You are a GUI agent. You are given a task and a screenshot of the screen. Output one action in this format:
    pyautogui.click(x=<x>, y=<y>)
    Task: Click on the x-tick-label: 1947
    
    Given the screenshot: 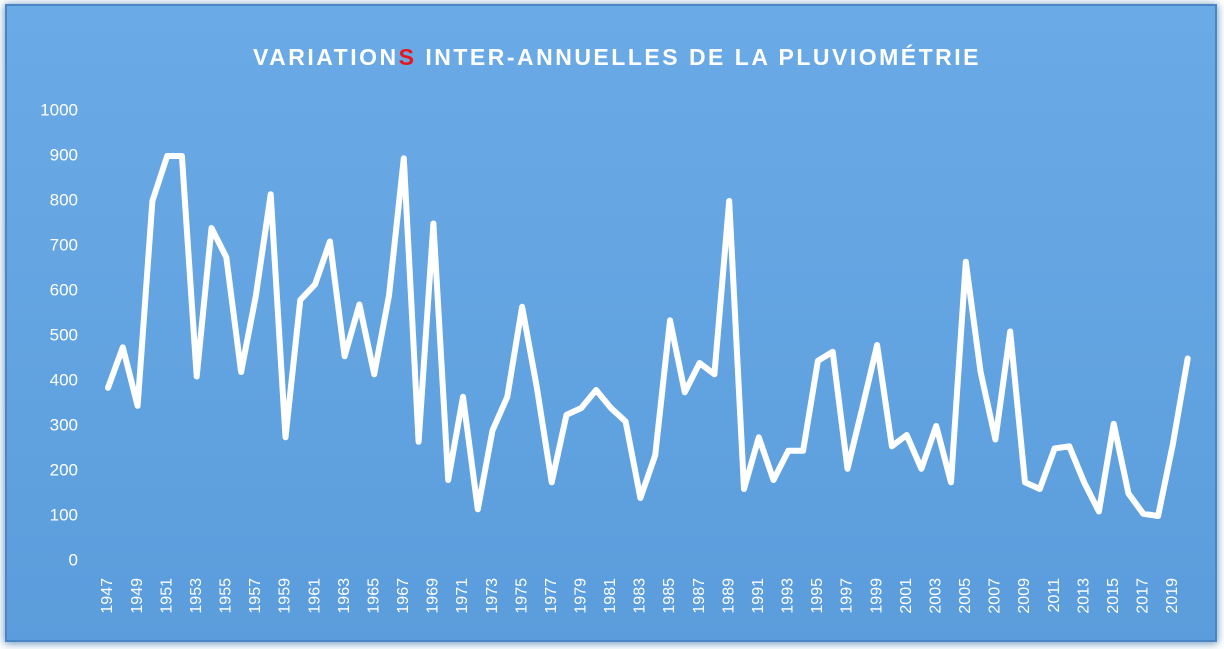 What is the action you would take?
    pyautogui.click(x=107, y=596)
    